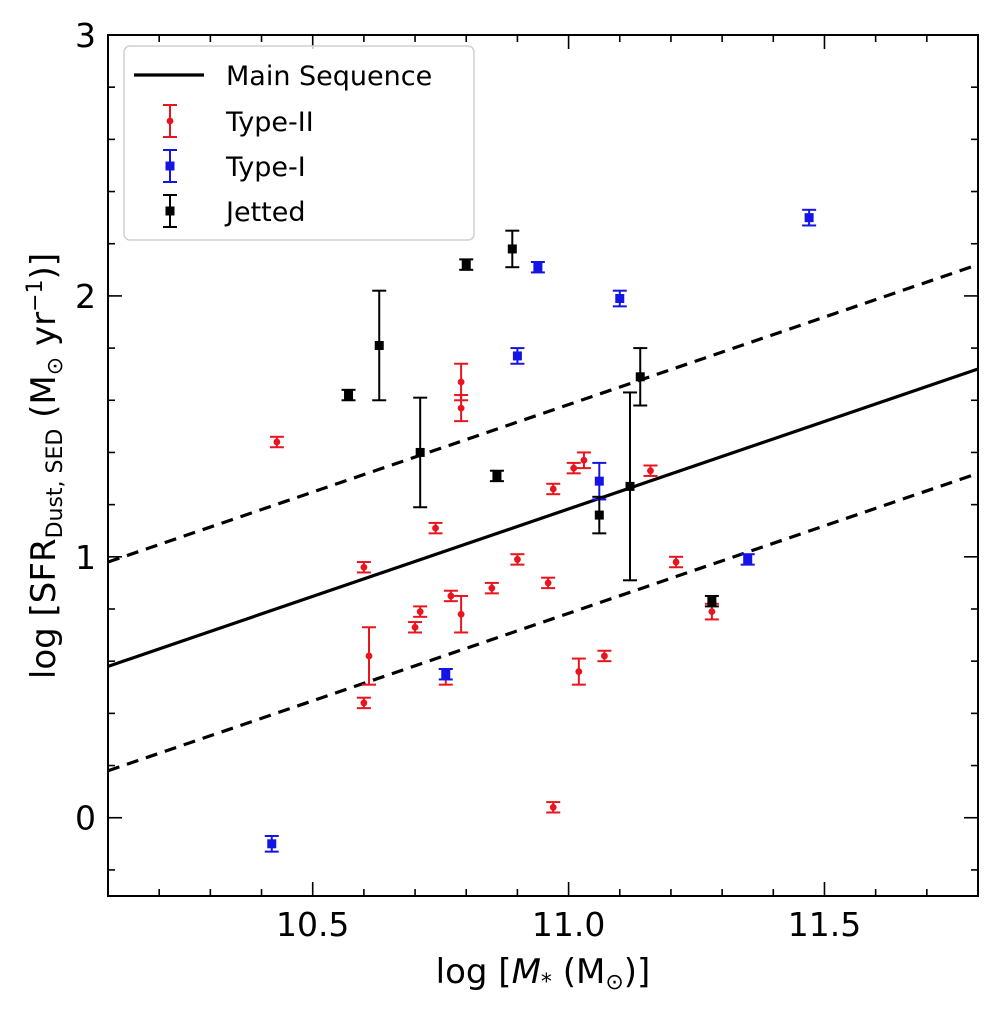  Describe the element at coordinates (265, 212) in the screenshot. I see `legend-label-jetted: Jetted` at that location.